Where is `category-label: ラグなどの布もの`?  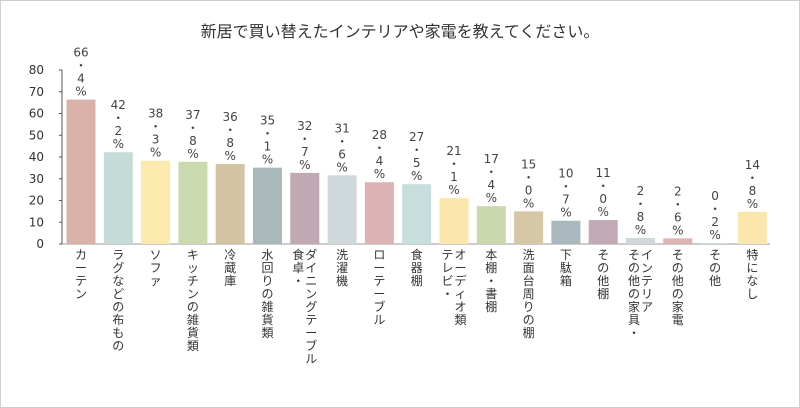
category-label: ラグなどの布もの is located at coordinates (118, 300).